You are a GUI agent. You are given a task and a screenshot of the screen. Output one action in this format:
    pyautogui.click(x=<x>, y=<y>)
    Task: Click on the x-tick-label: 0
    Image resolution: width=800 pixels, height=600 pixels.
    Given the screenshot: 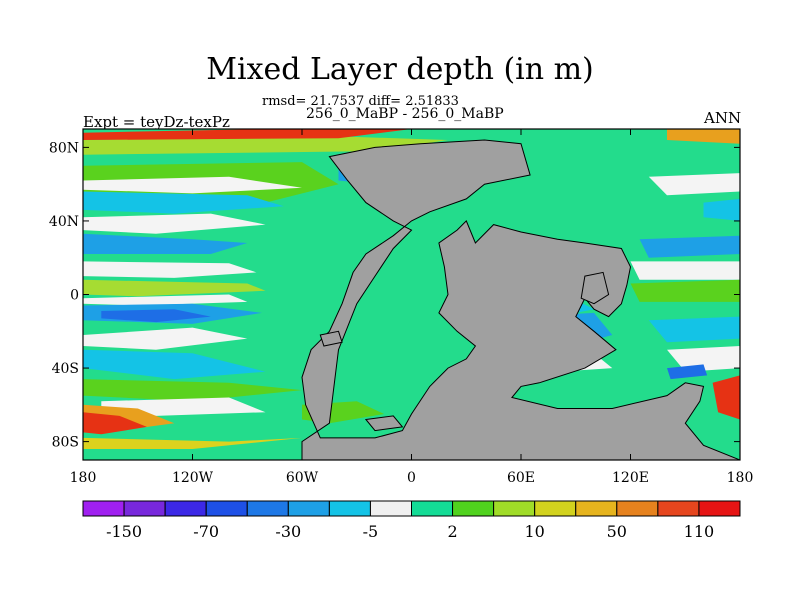 What is the action you would take?
    pyautogui.click(x=411, y=478)
    